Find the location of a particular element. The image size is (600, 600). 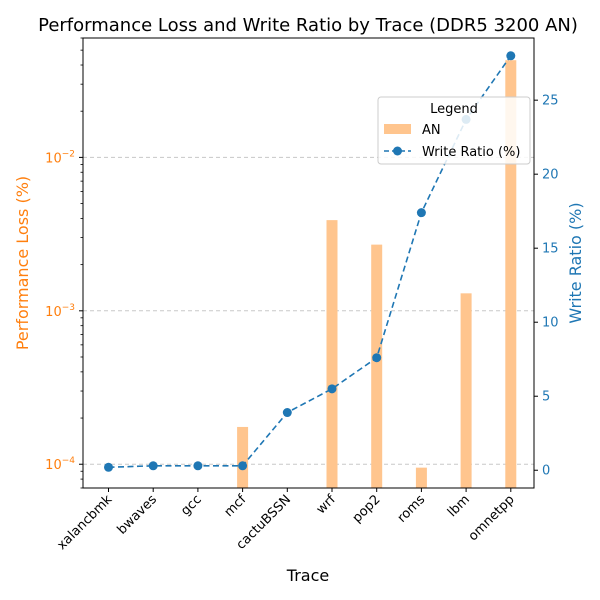

right-y-tick-label: 0 is located at coordinates (546, 471).